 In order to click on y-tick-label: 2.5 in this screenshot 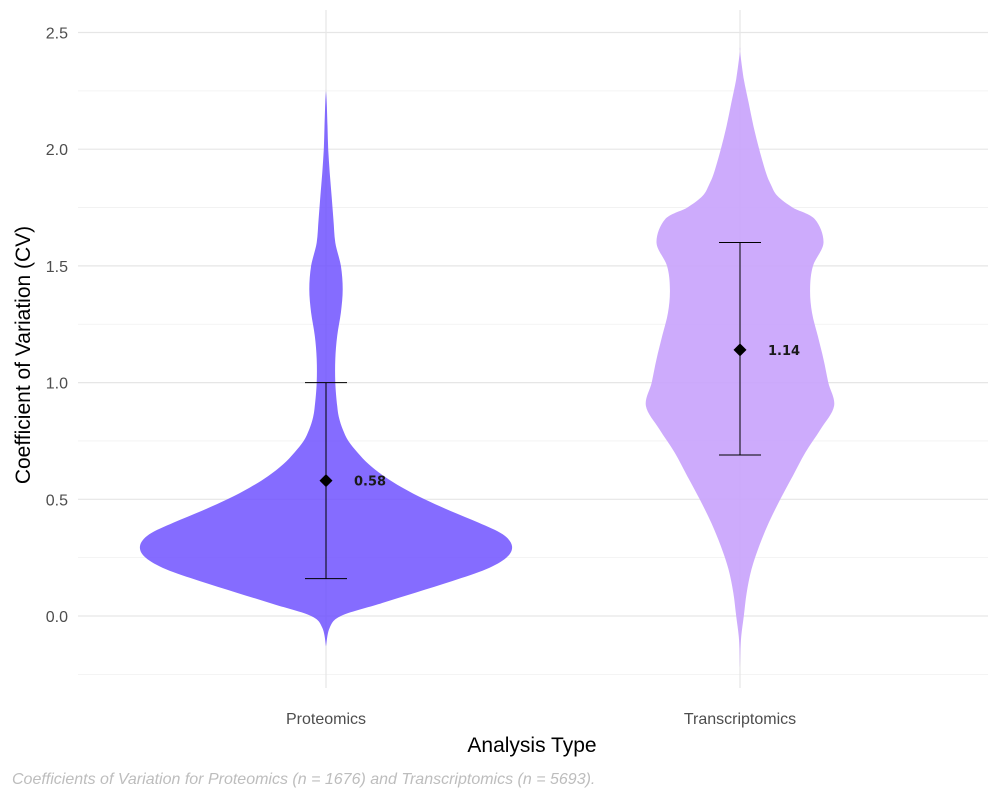, I will do `click(57, 34)`.